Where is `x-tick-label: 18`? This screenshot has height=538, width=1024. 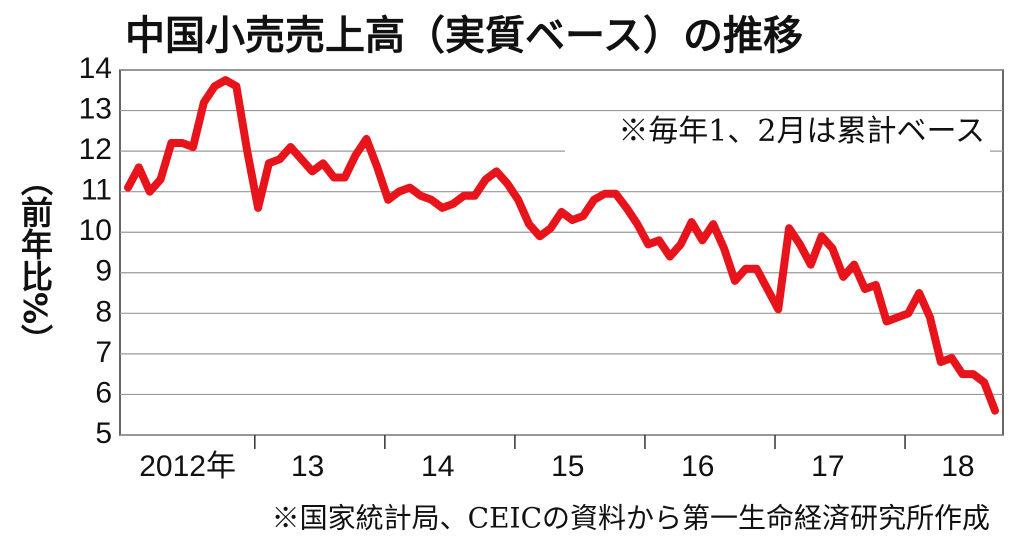 x-tick-label: 18 is located at coordinates (957, 466).